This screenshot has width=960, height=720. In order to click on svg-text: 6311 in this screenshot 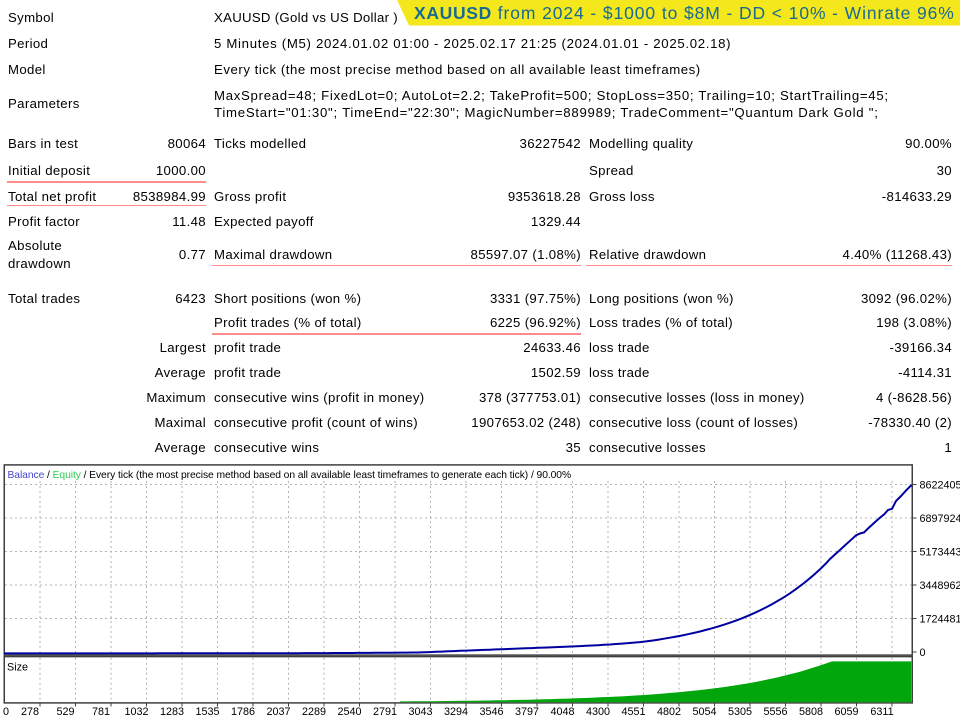, I will do `click(881, 712)`.